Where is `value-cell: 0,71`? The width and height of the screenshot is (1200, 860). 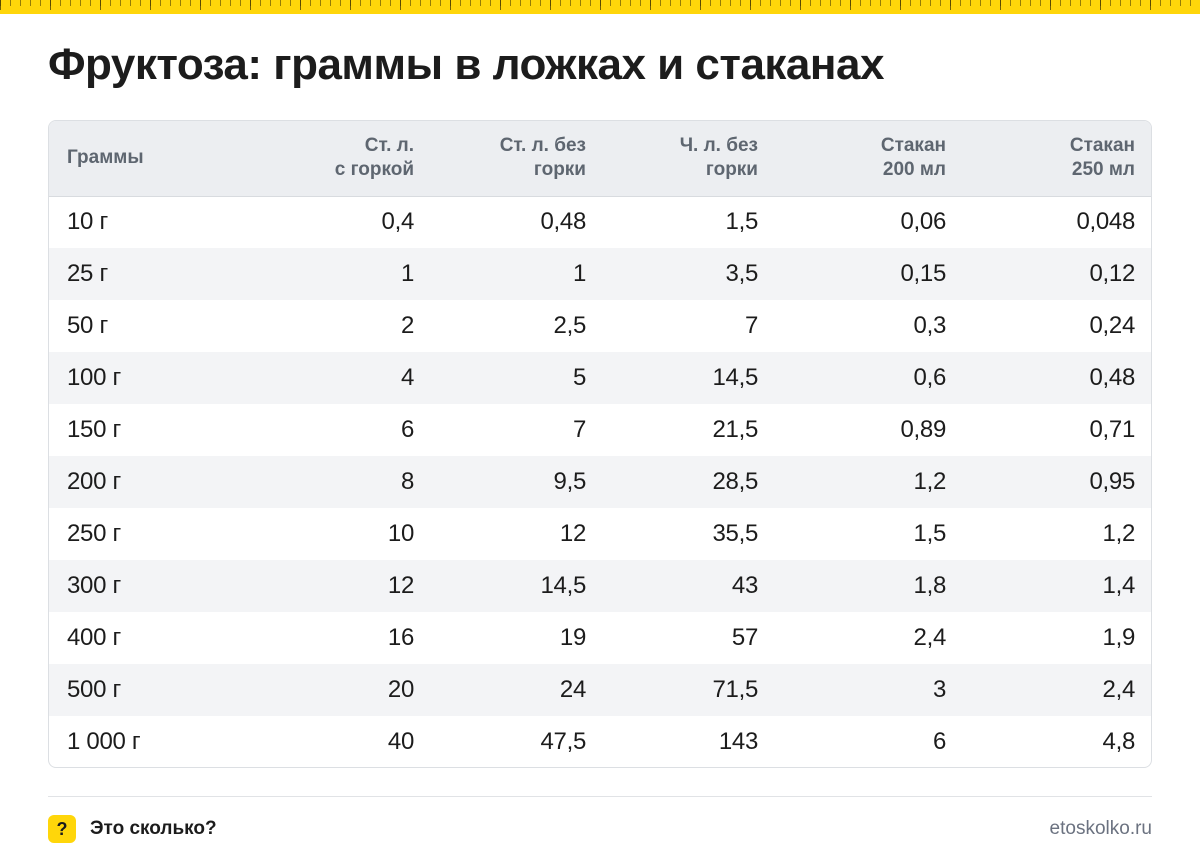
value-cell: 0,71 is located at coordinates (1112, 429).